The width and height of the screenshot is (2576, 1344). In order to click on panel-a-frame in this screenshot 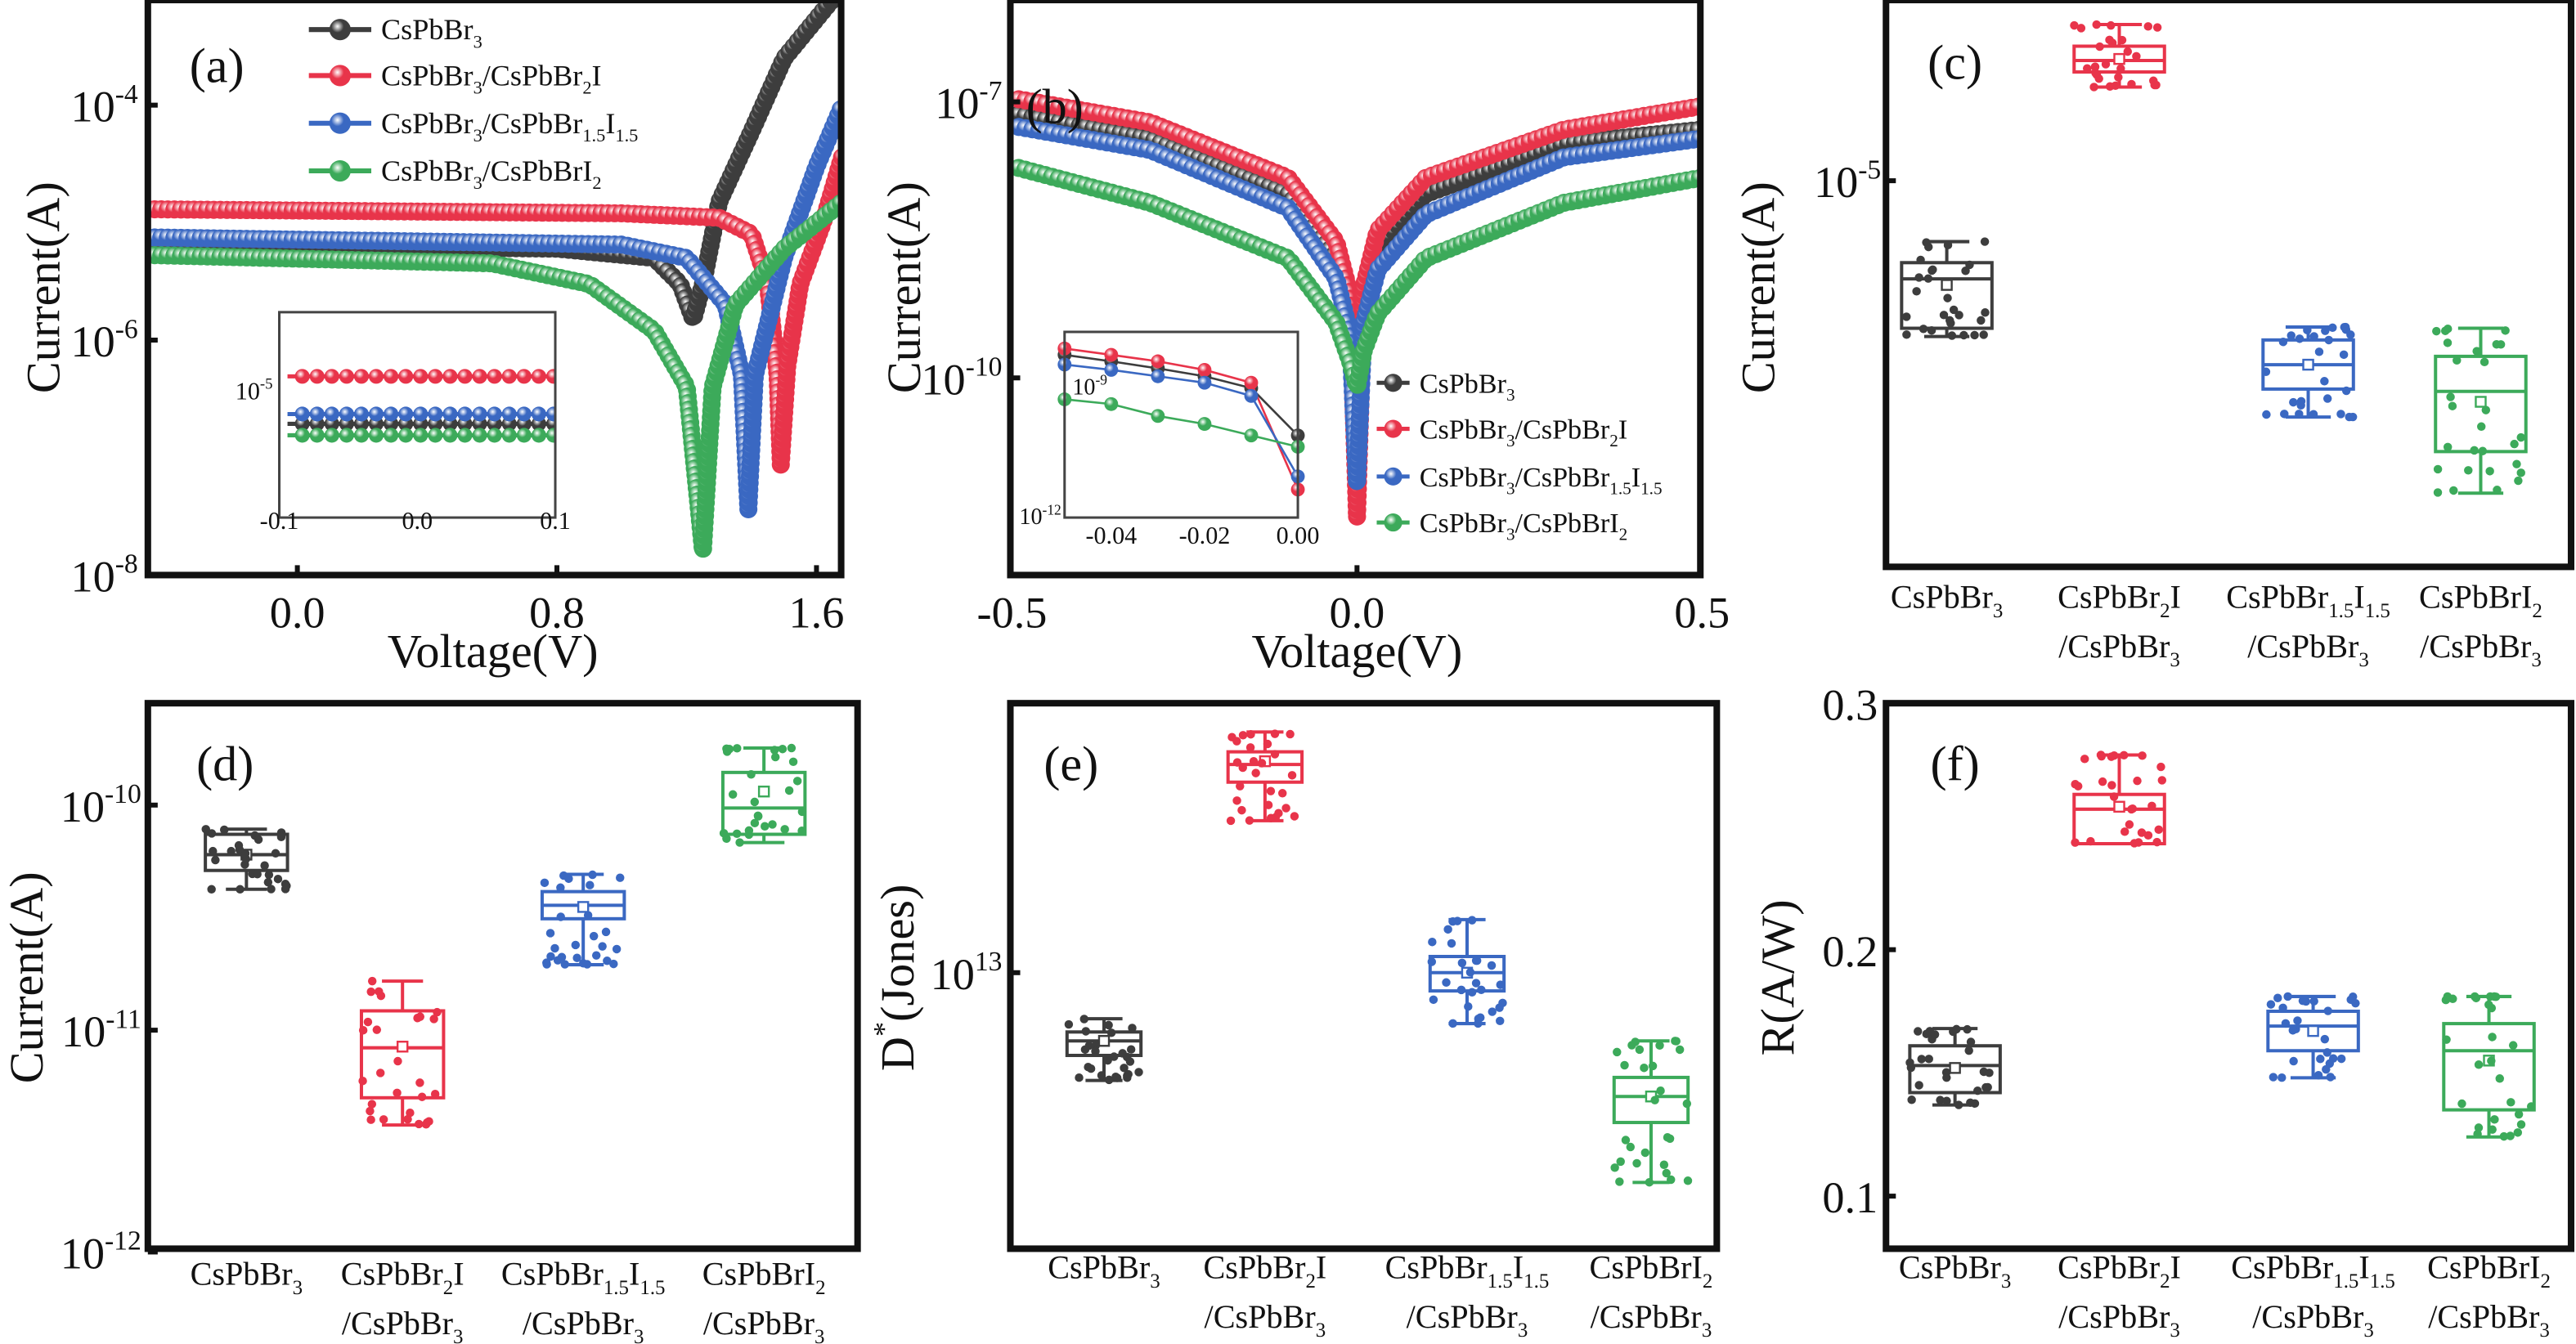, I will do `click(495, 289)`.